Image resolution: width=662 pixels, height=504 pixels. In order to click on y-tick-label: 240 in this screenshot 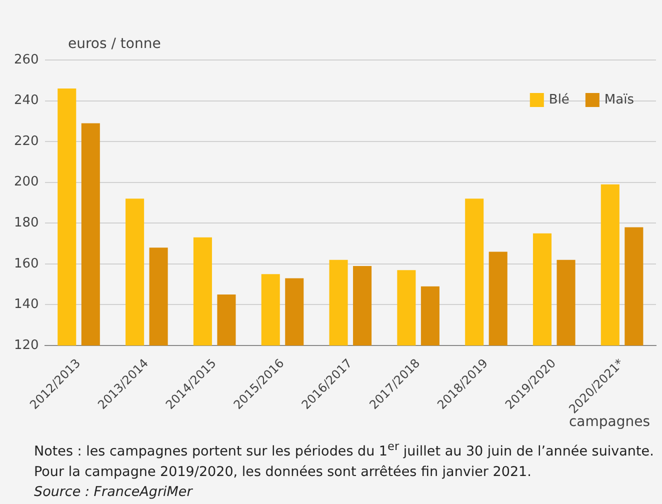, I will do `click(26, 100)`.